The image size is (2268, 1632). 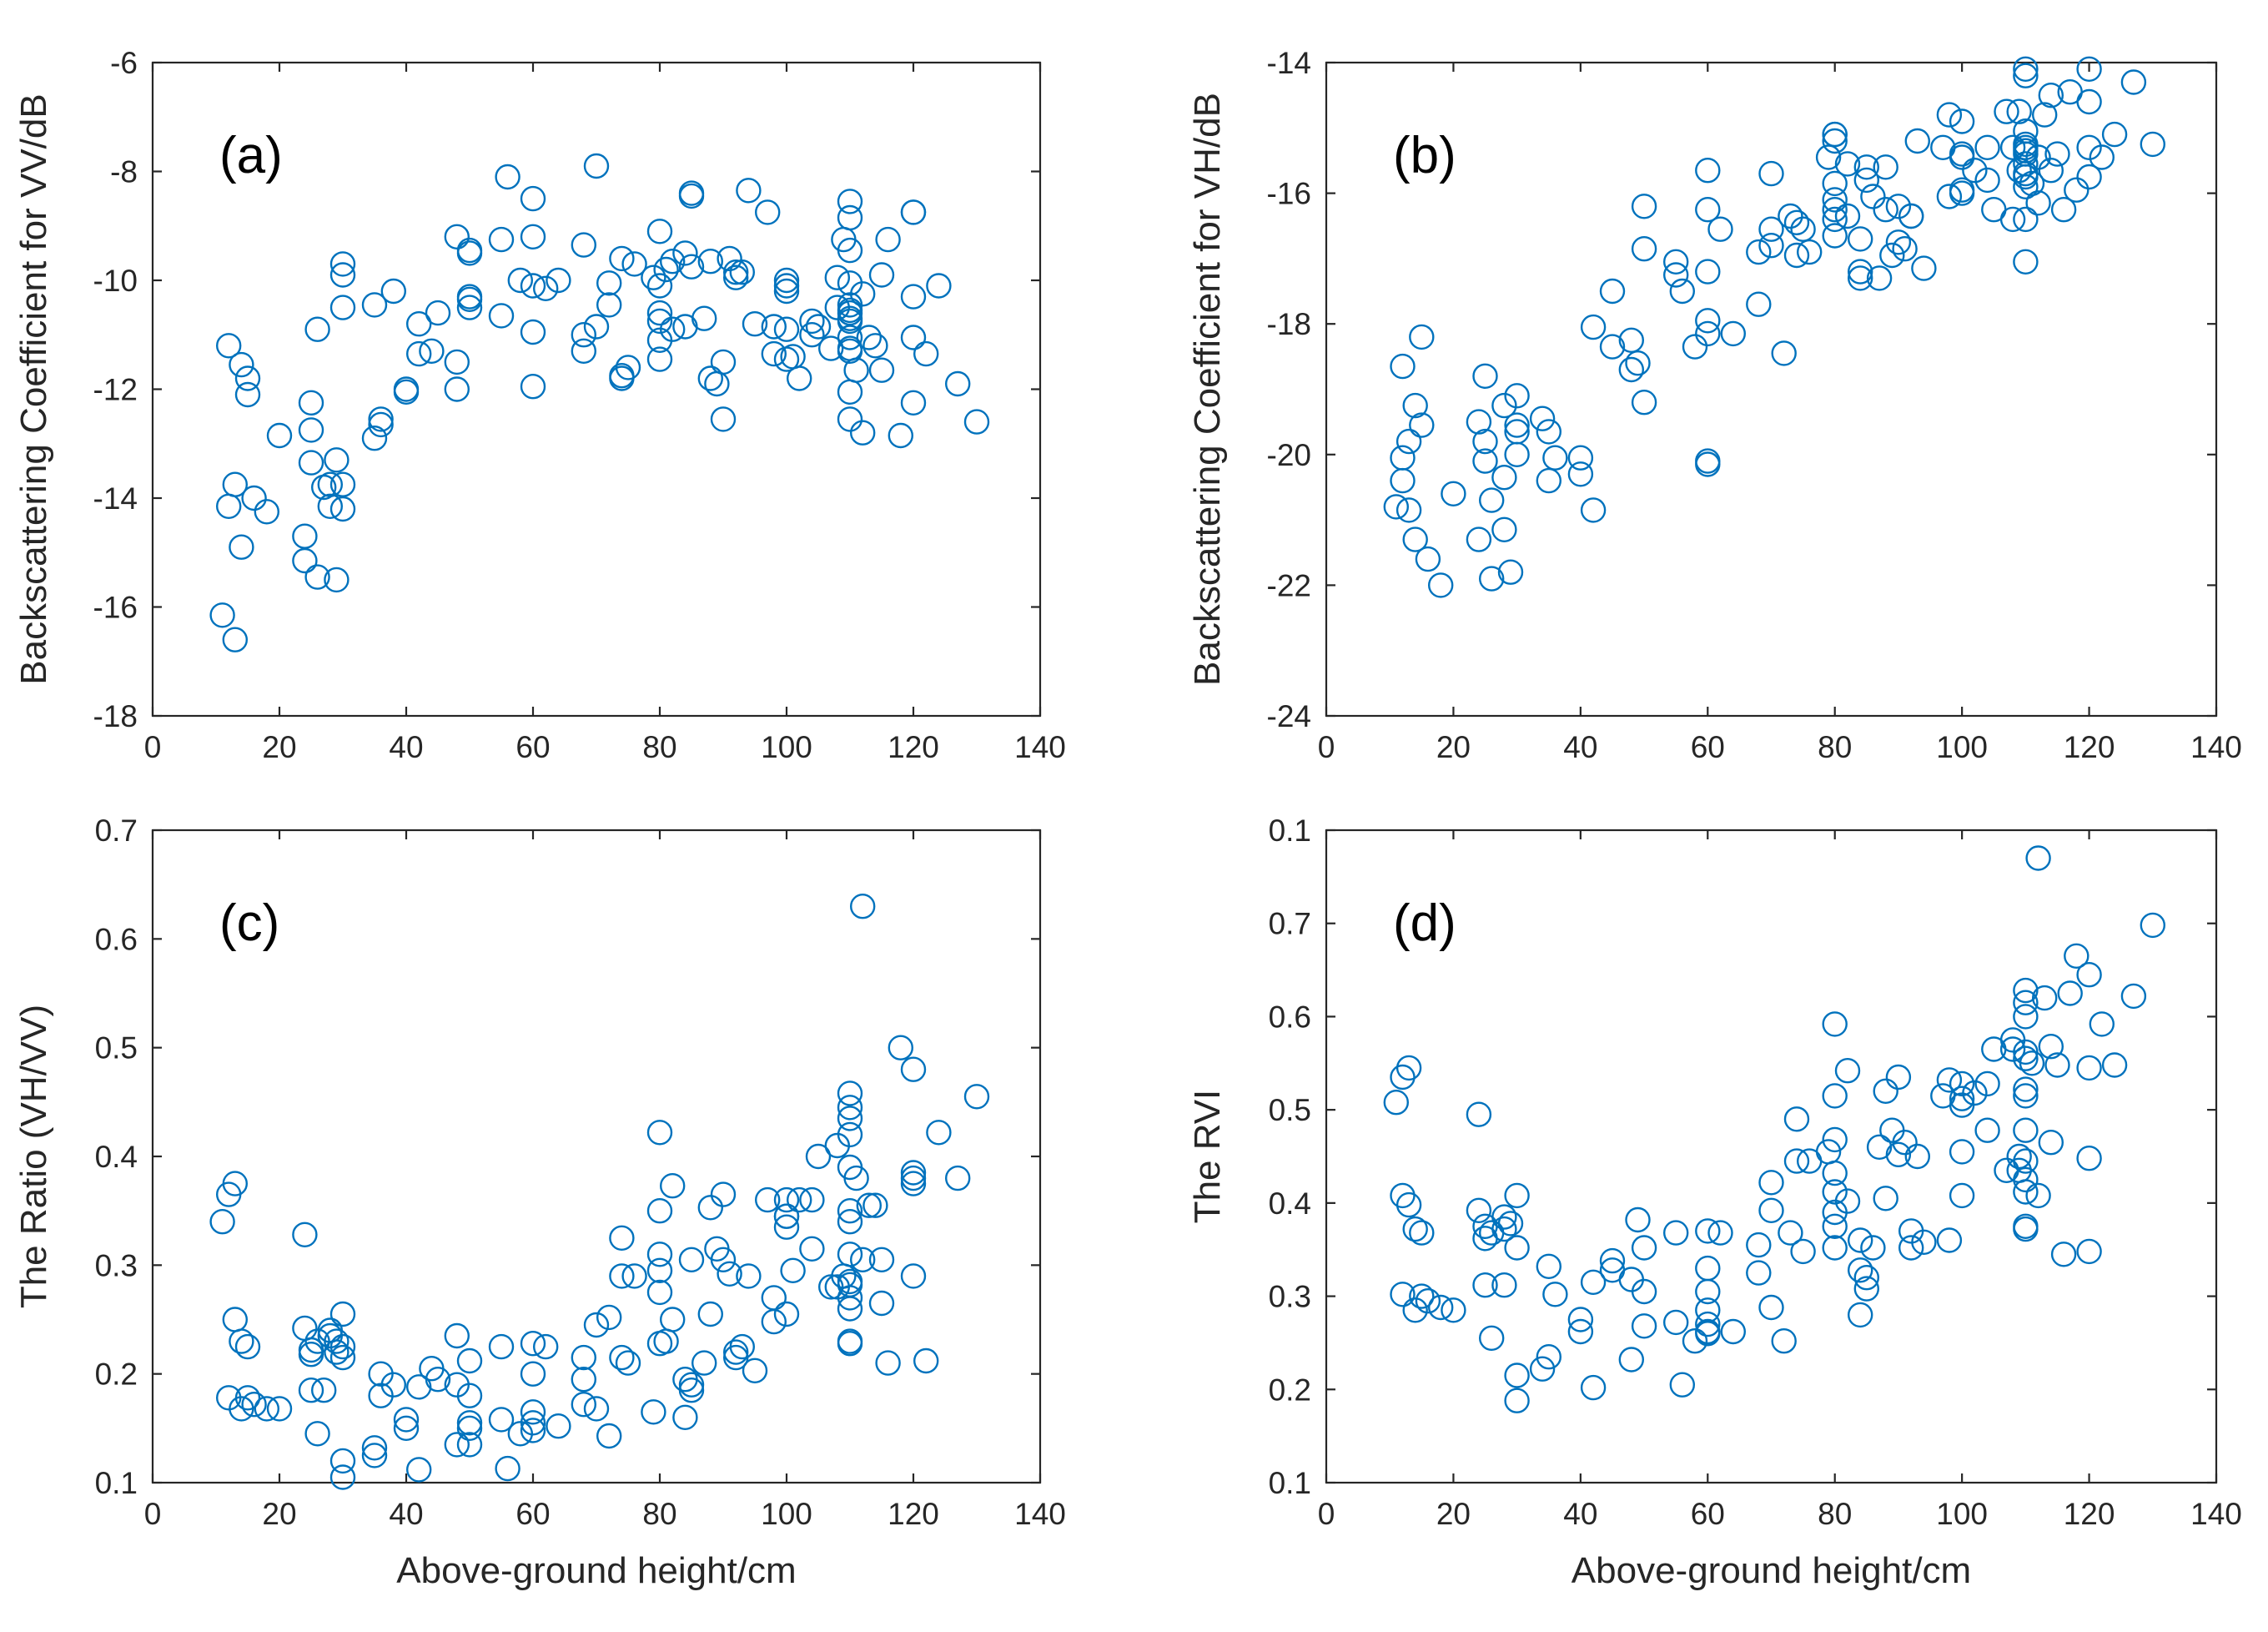 I want to click on x-tick-label: 20, so click(x=1453, y=1514).